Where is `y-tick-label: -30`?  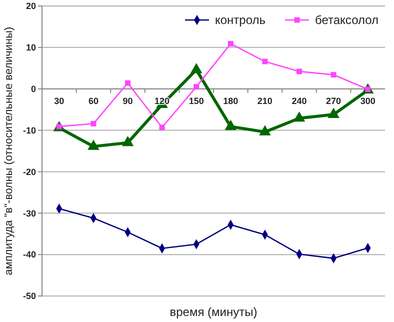
y-tick-label: -30 is located at coordinates (29, 213).